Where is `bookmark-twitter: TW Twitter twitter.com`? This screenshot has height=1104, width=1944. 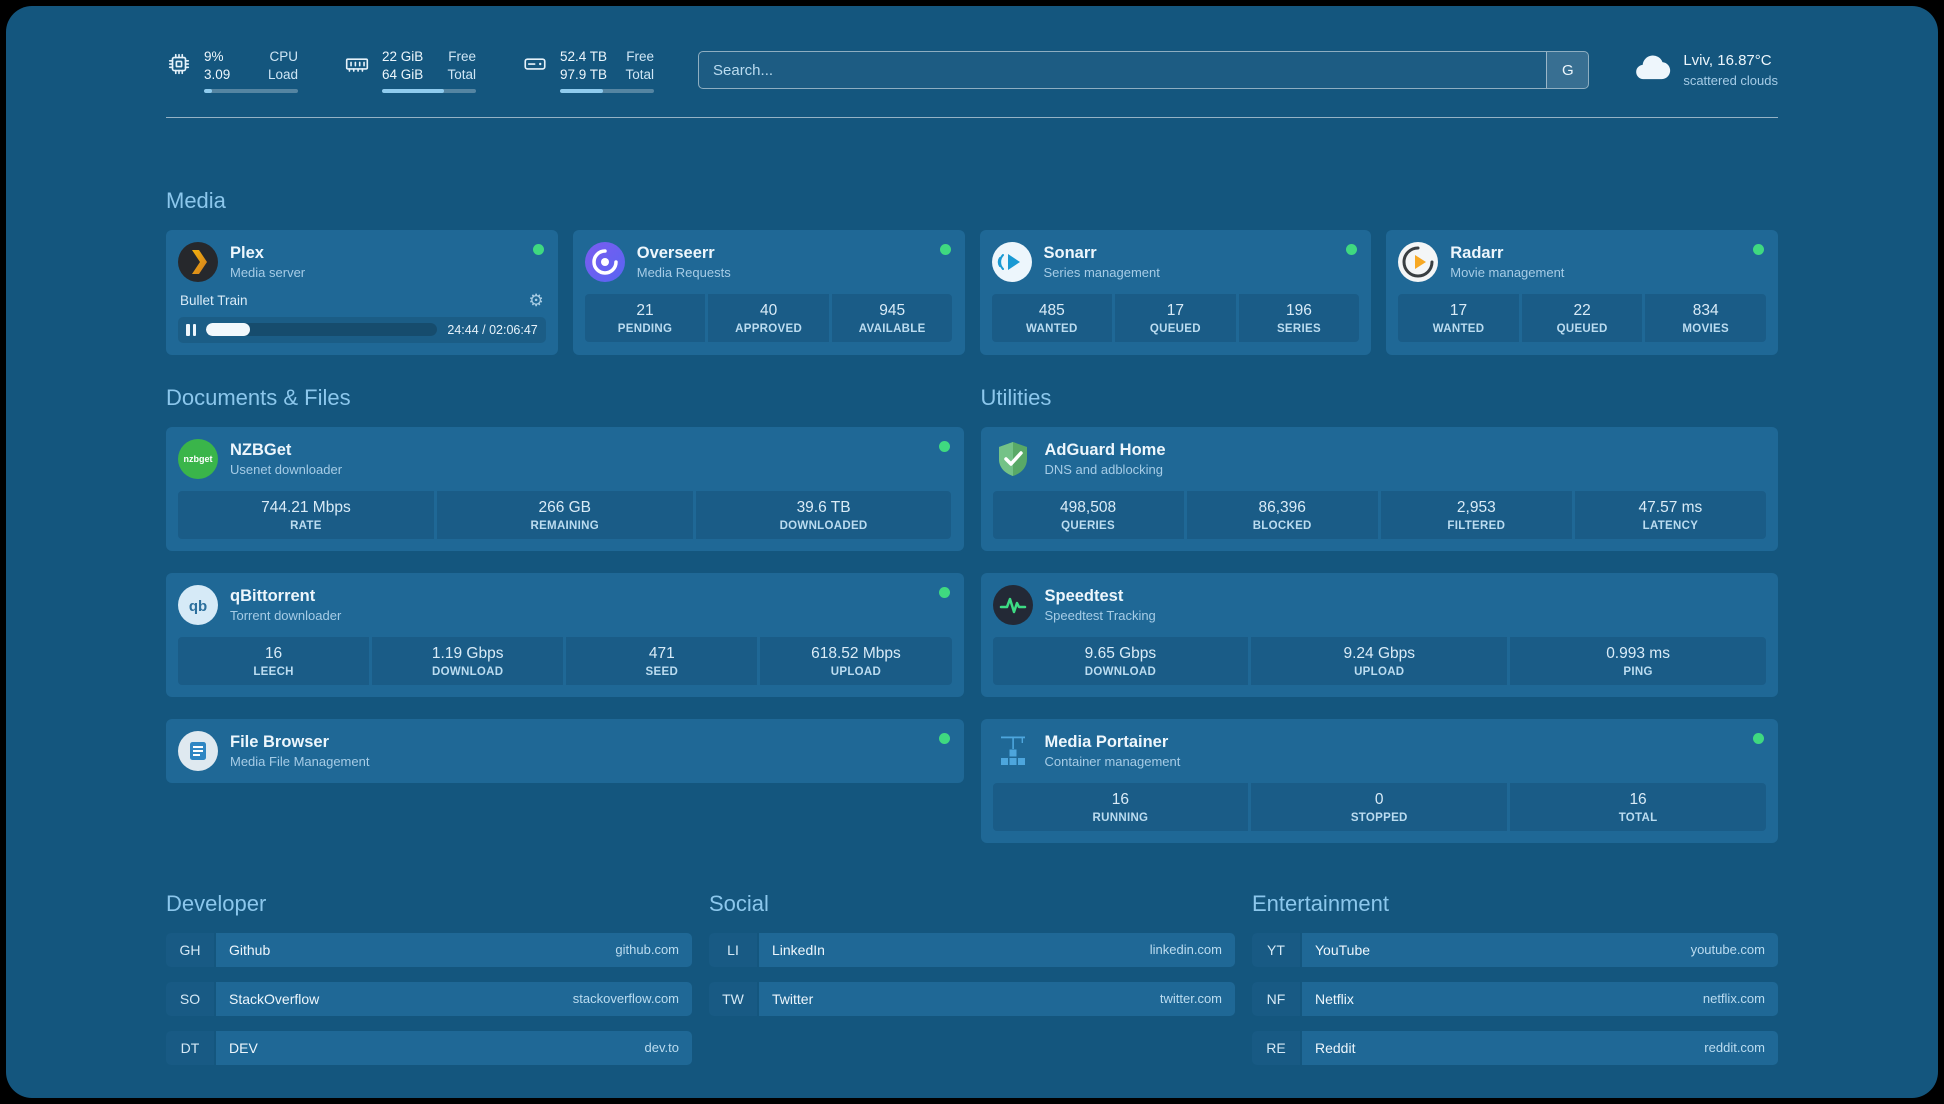
bookmark-twitter: TW Twitter twitter.com is located at coordinates (972, 998).